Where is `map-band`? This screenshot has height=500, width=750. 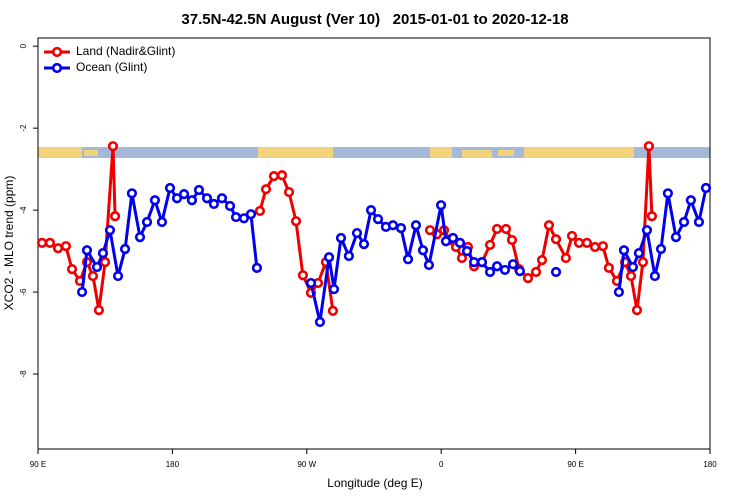
map-band is located at coordinates (374, 152).